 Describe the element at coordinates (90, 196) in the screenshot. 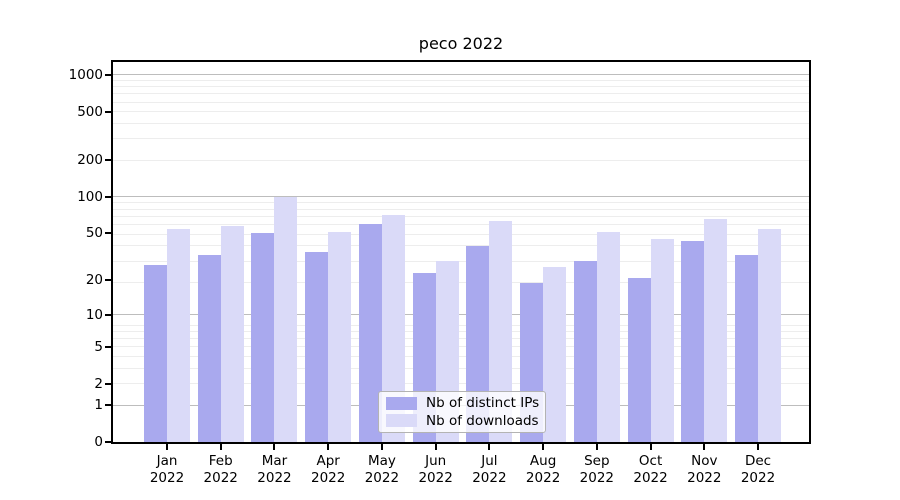

I see `y-tick-label: 100` at that location.